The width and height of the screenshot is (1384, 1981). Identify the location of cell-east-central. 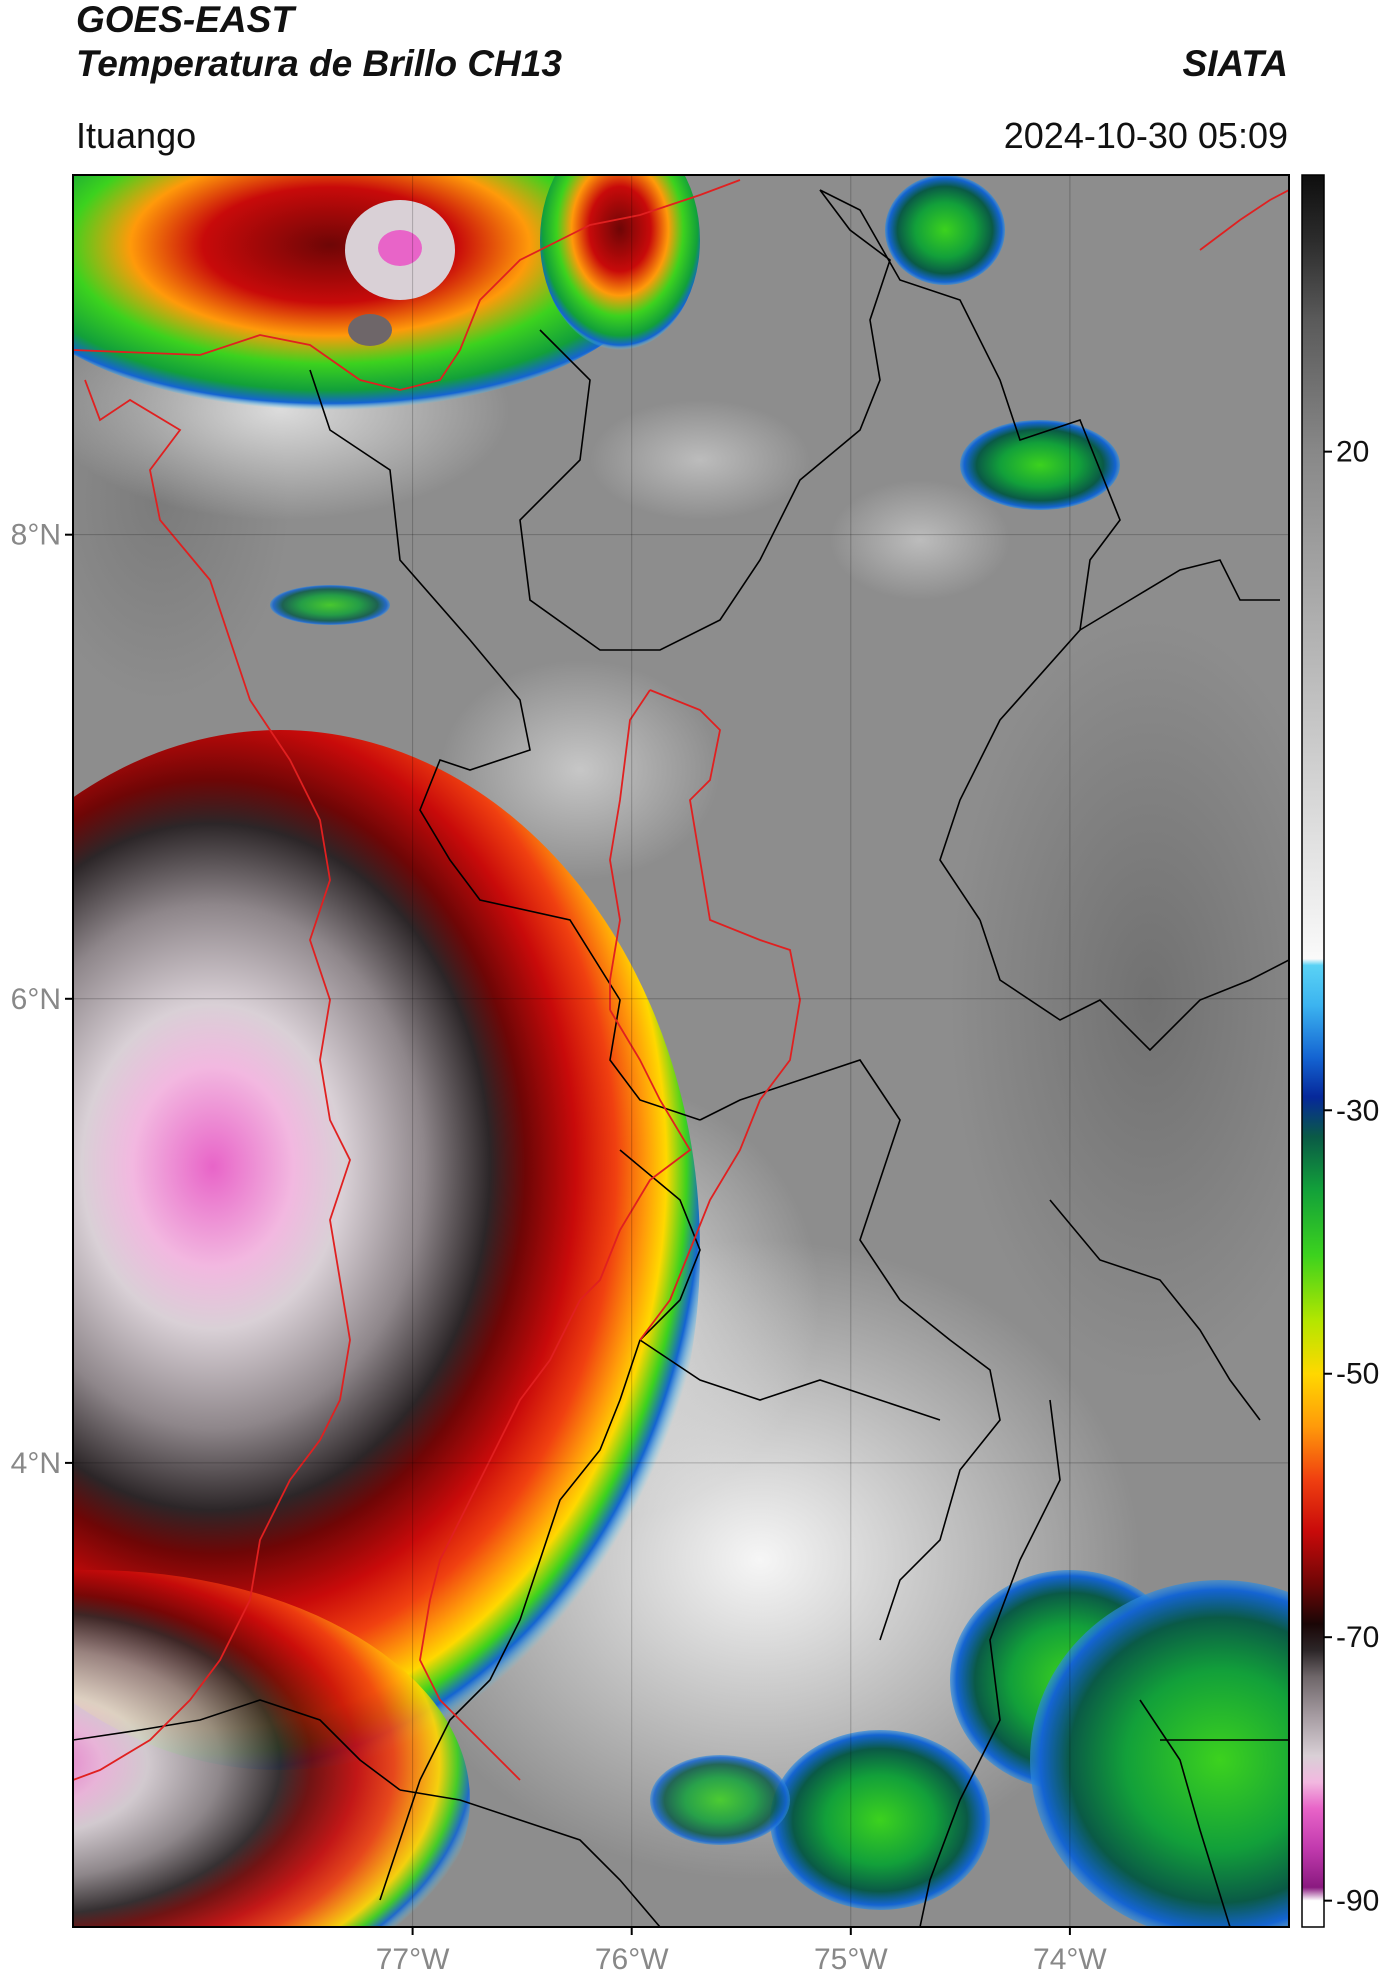
(1040, 465).